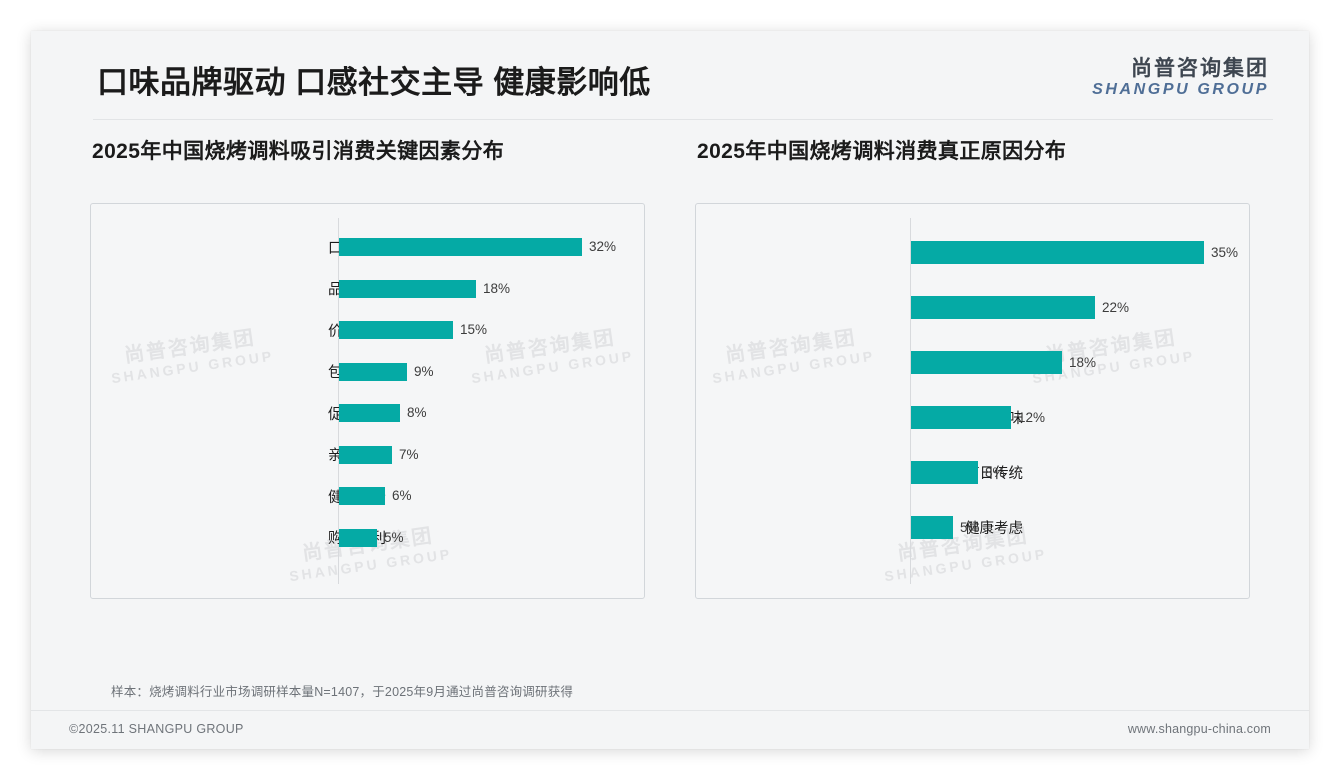  I want to click on company-logo: 尚普咨询集团 SHANGPU GROUP, so click(1180, 78).